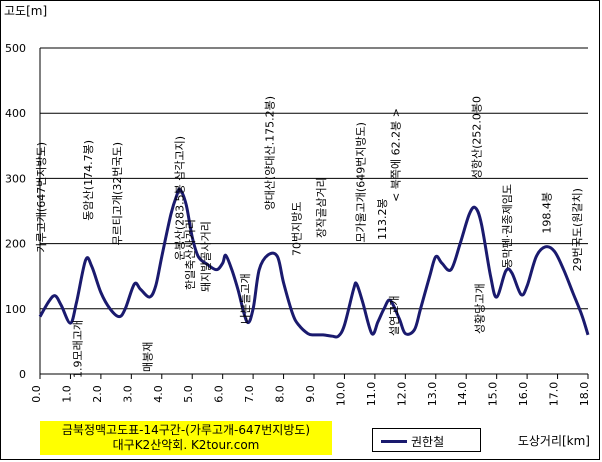 The height and width of the screenshot is (462, 602). What do you see at coordinates (15, 113) in the screenshot?
I see `y-tick-label: 400` at bounding box center [15, 113].